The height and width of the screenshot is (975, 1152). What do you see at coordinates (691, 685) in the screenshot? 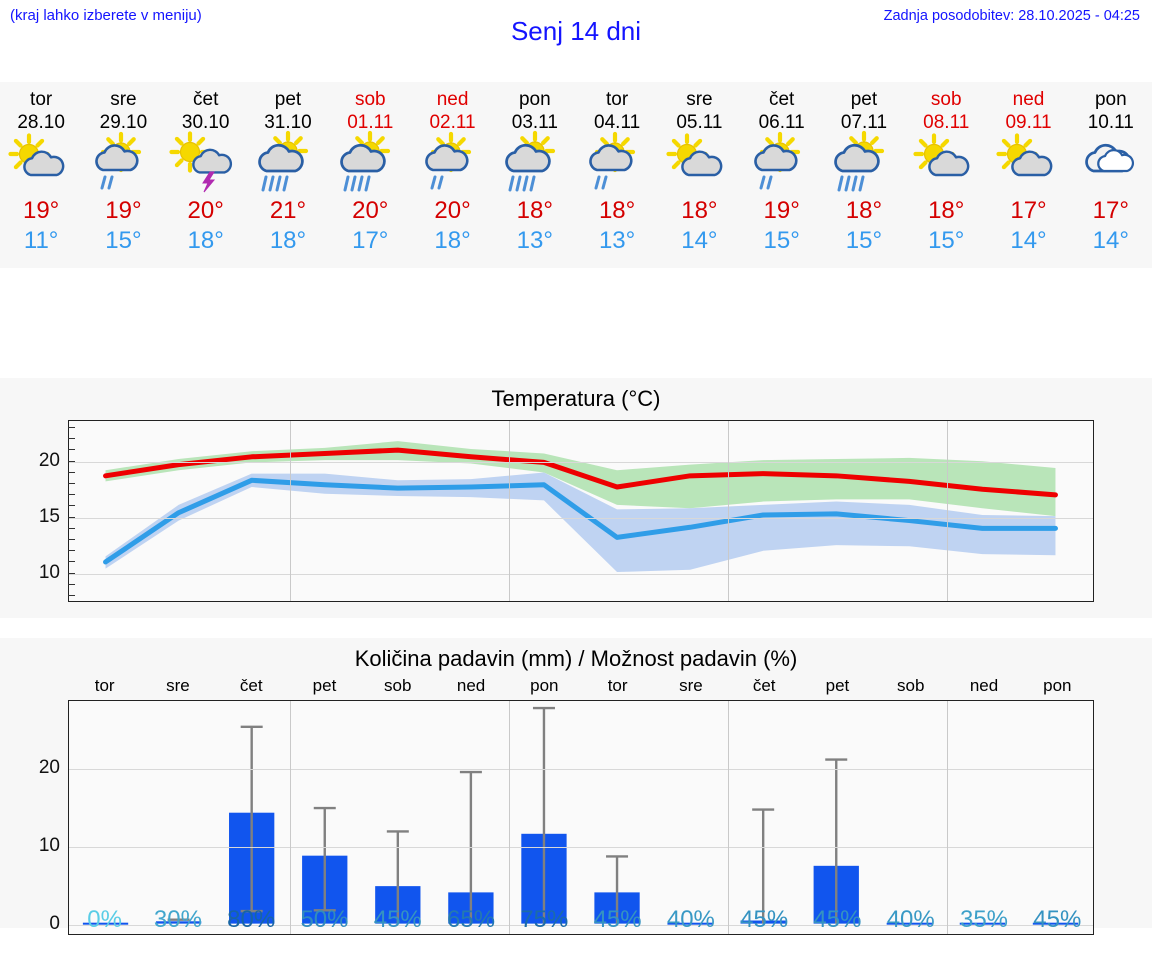
I see `precipitation-day-label: sre` at bounding box center [691, 685].